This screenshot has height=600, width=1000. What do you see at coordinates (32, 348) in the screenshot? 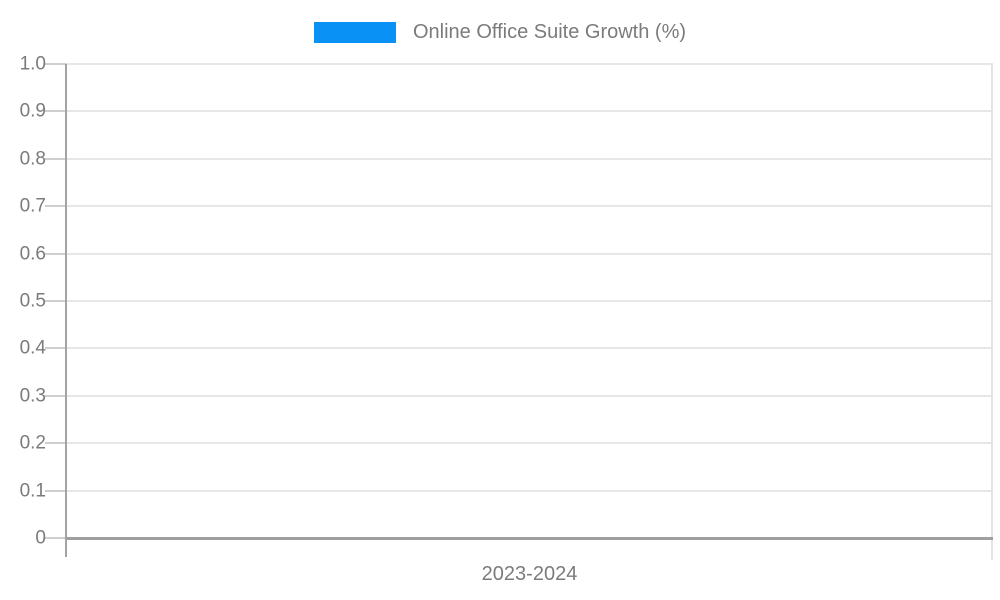
I see `y-tick-label: 0.4` at bounding box center [32, 348].